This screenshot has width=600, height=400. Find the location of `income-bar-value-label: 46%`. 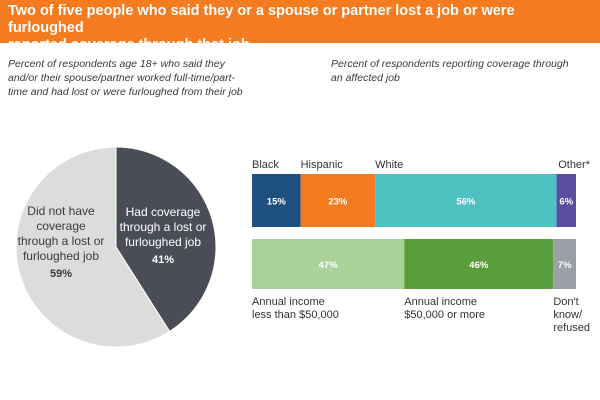

income-bar-value-label: 46% is located at coordinates (479, 265).